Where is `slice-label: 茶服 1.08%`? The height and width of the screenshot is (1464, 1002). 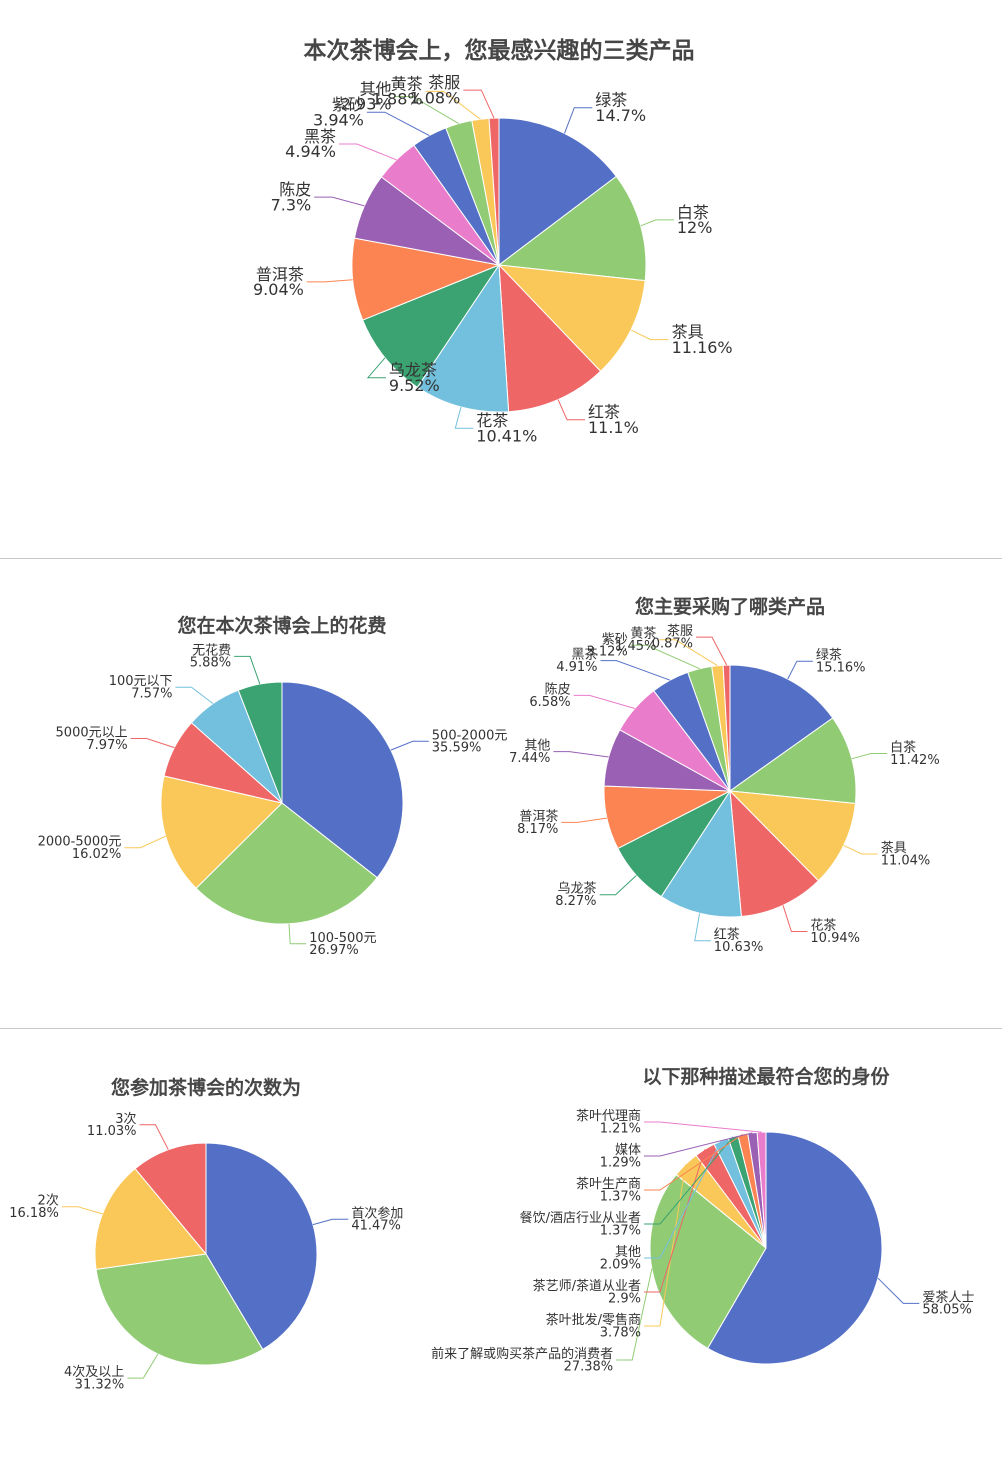 slice-label: 茶服 1.08% is located at coordinates (434, 90).